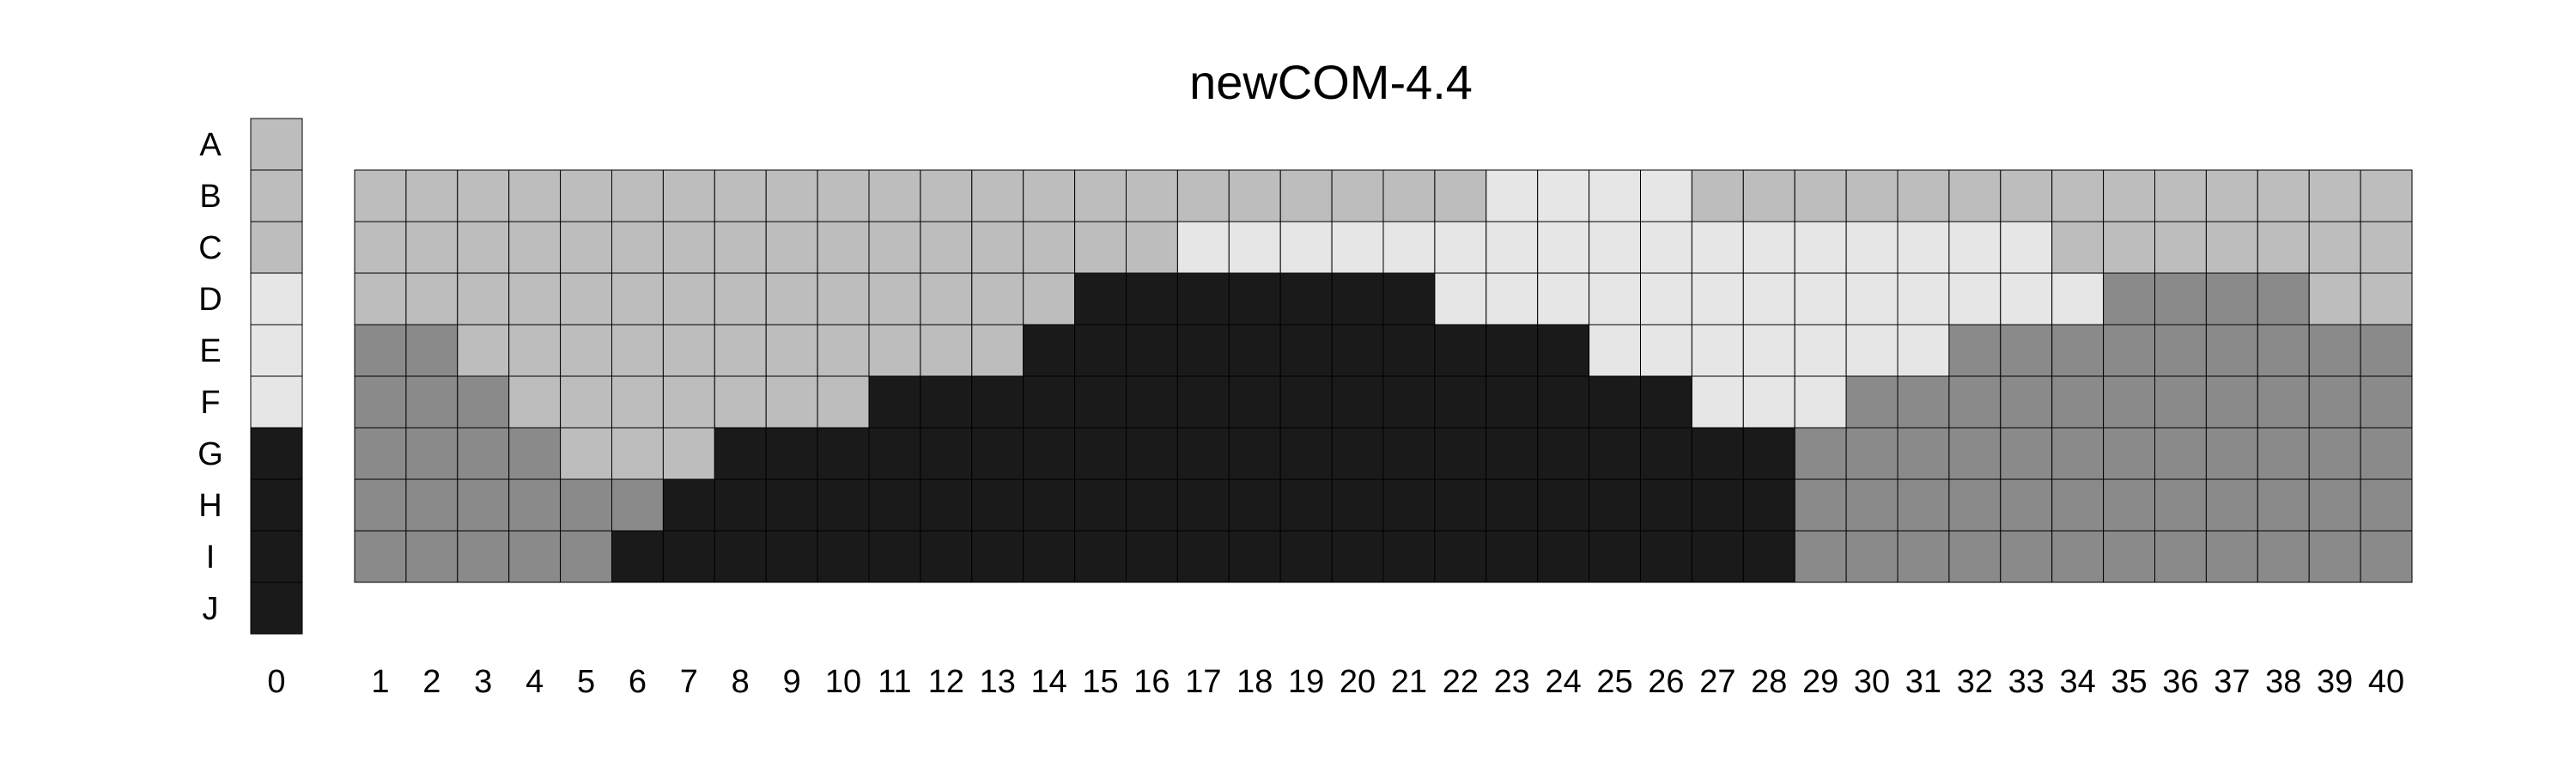  I want to click on row-label-d: D, so click(210, 300).